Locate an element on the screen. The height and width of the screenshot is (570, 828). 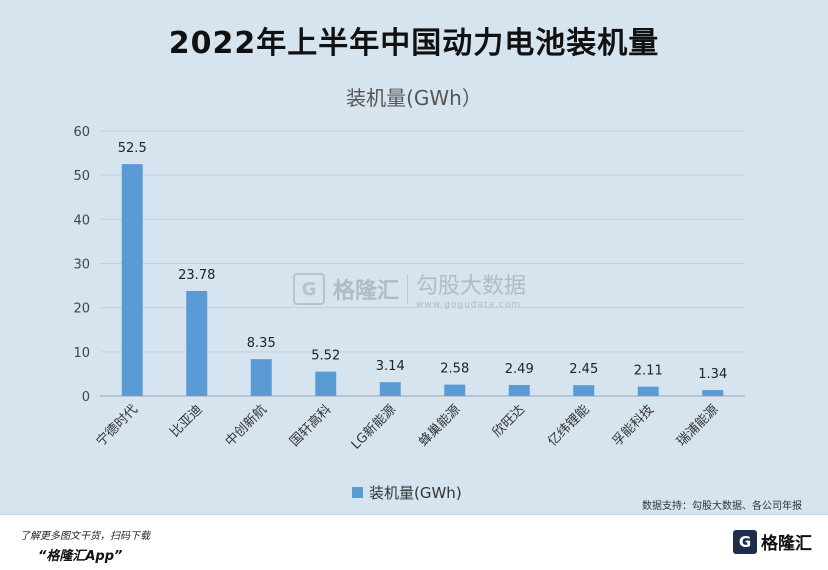
y-tick-label: 0 is located at coordinates (86, 397).